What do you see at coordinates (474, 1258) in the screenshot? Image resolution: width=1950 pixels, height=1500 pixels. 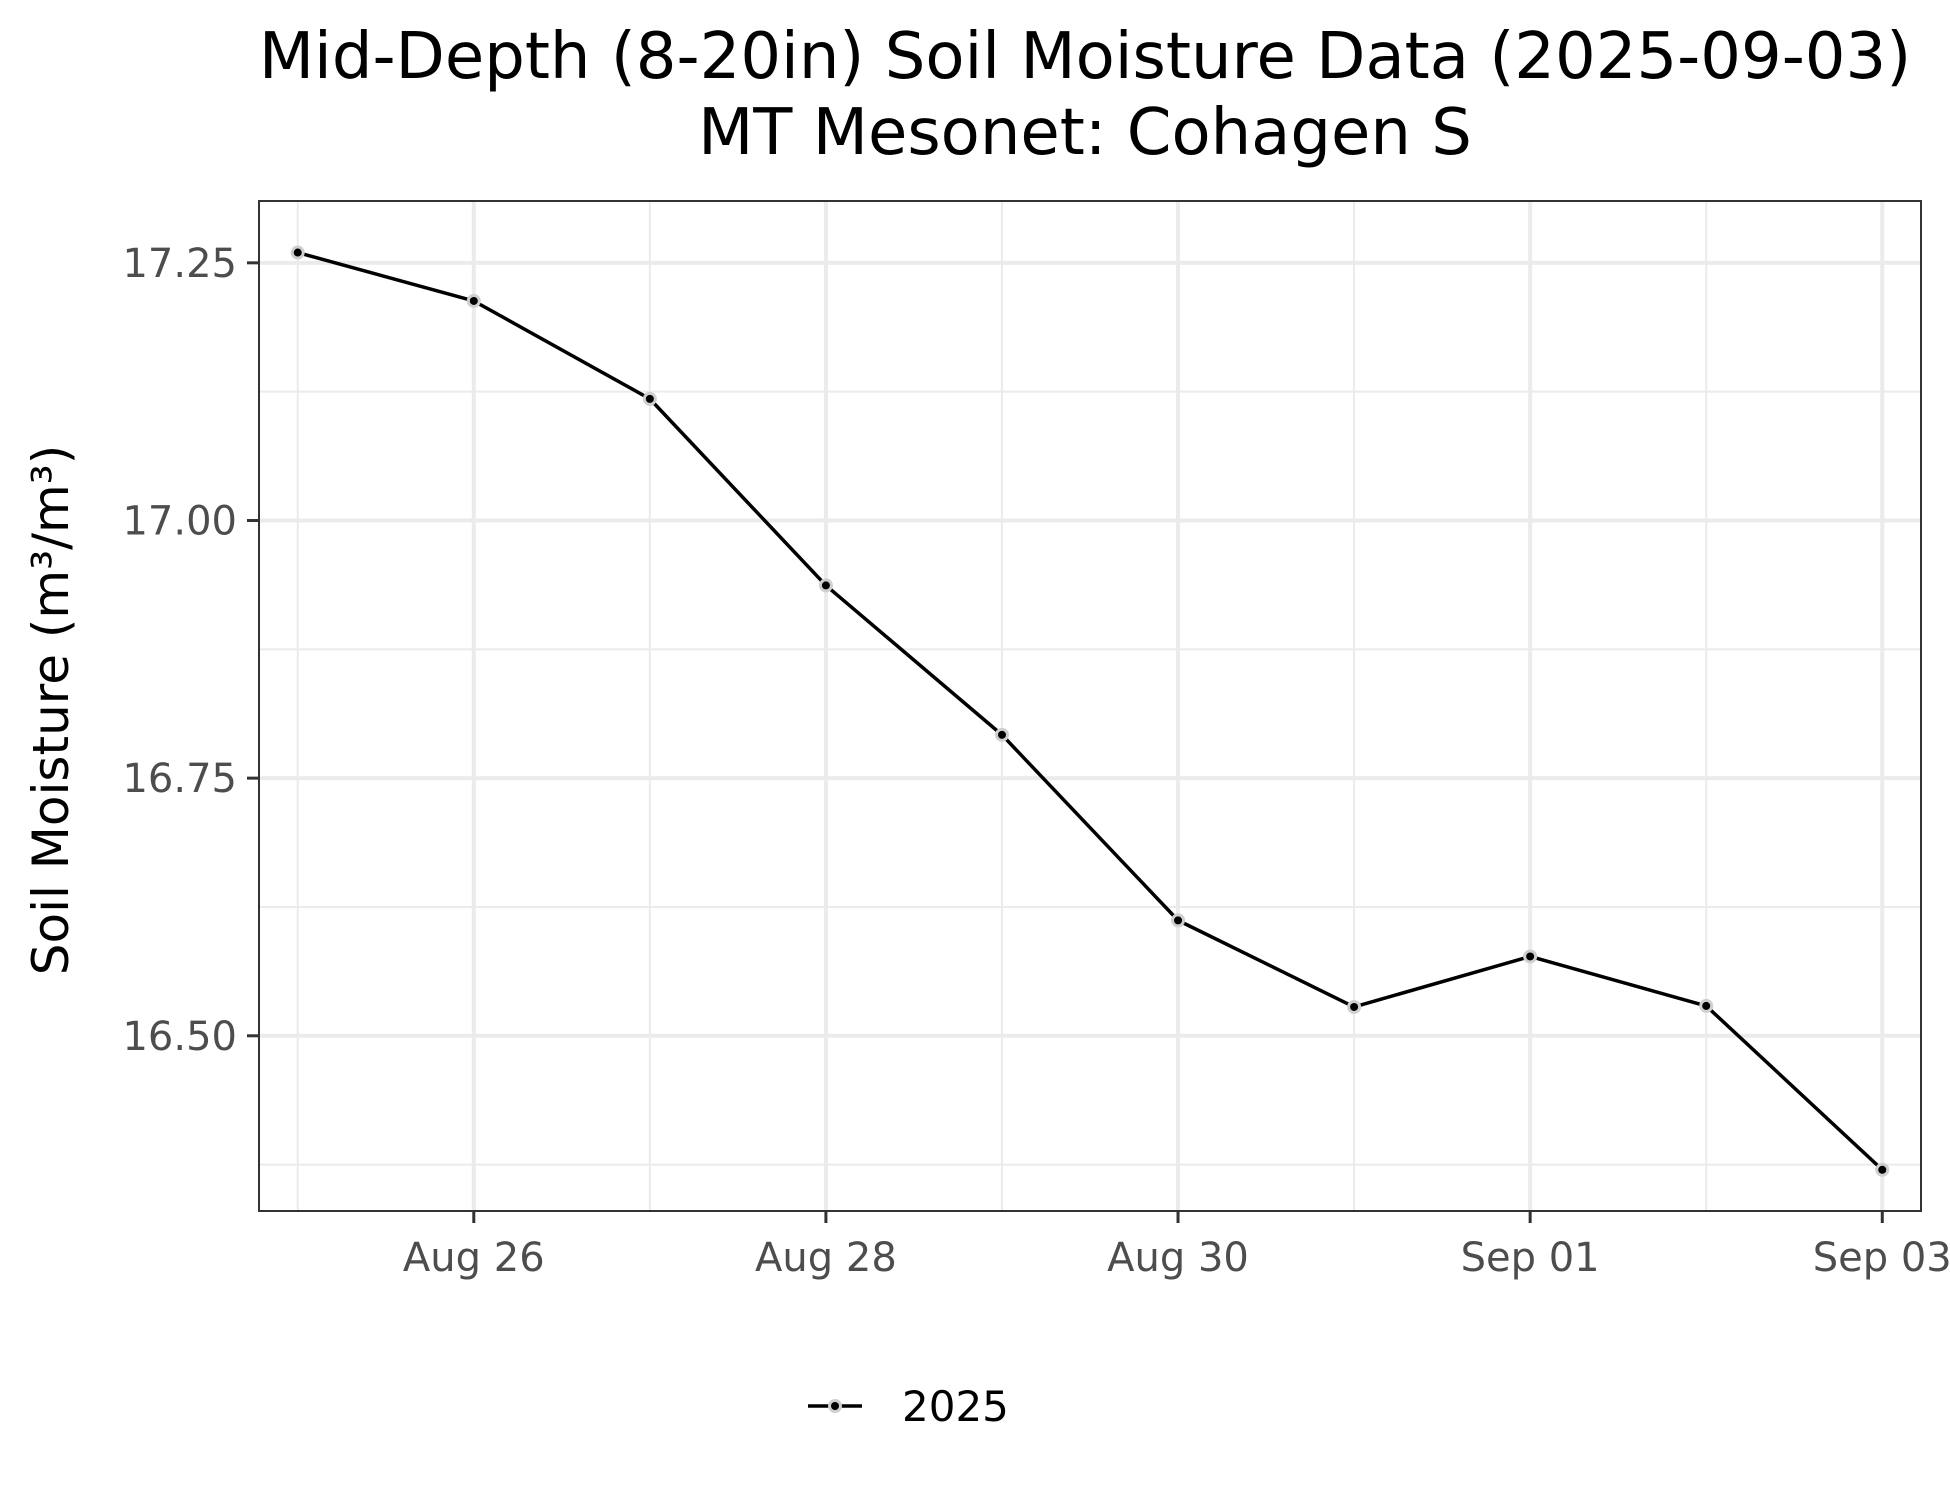 I see `x-tick-label: Aug 26` at bounding box center [474, 1258].